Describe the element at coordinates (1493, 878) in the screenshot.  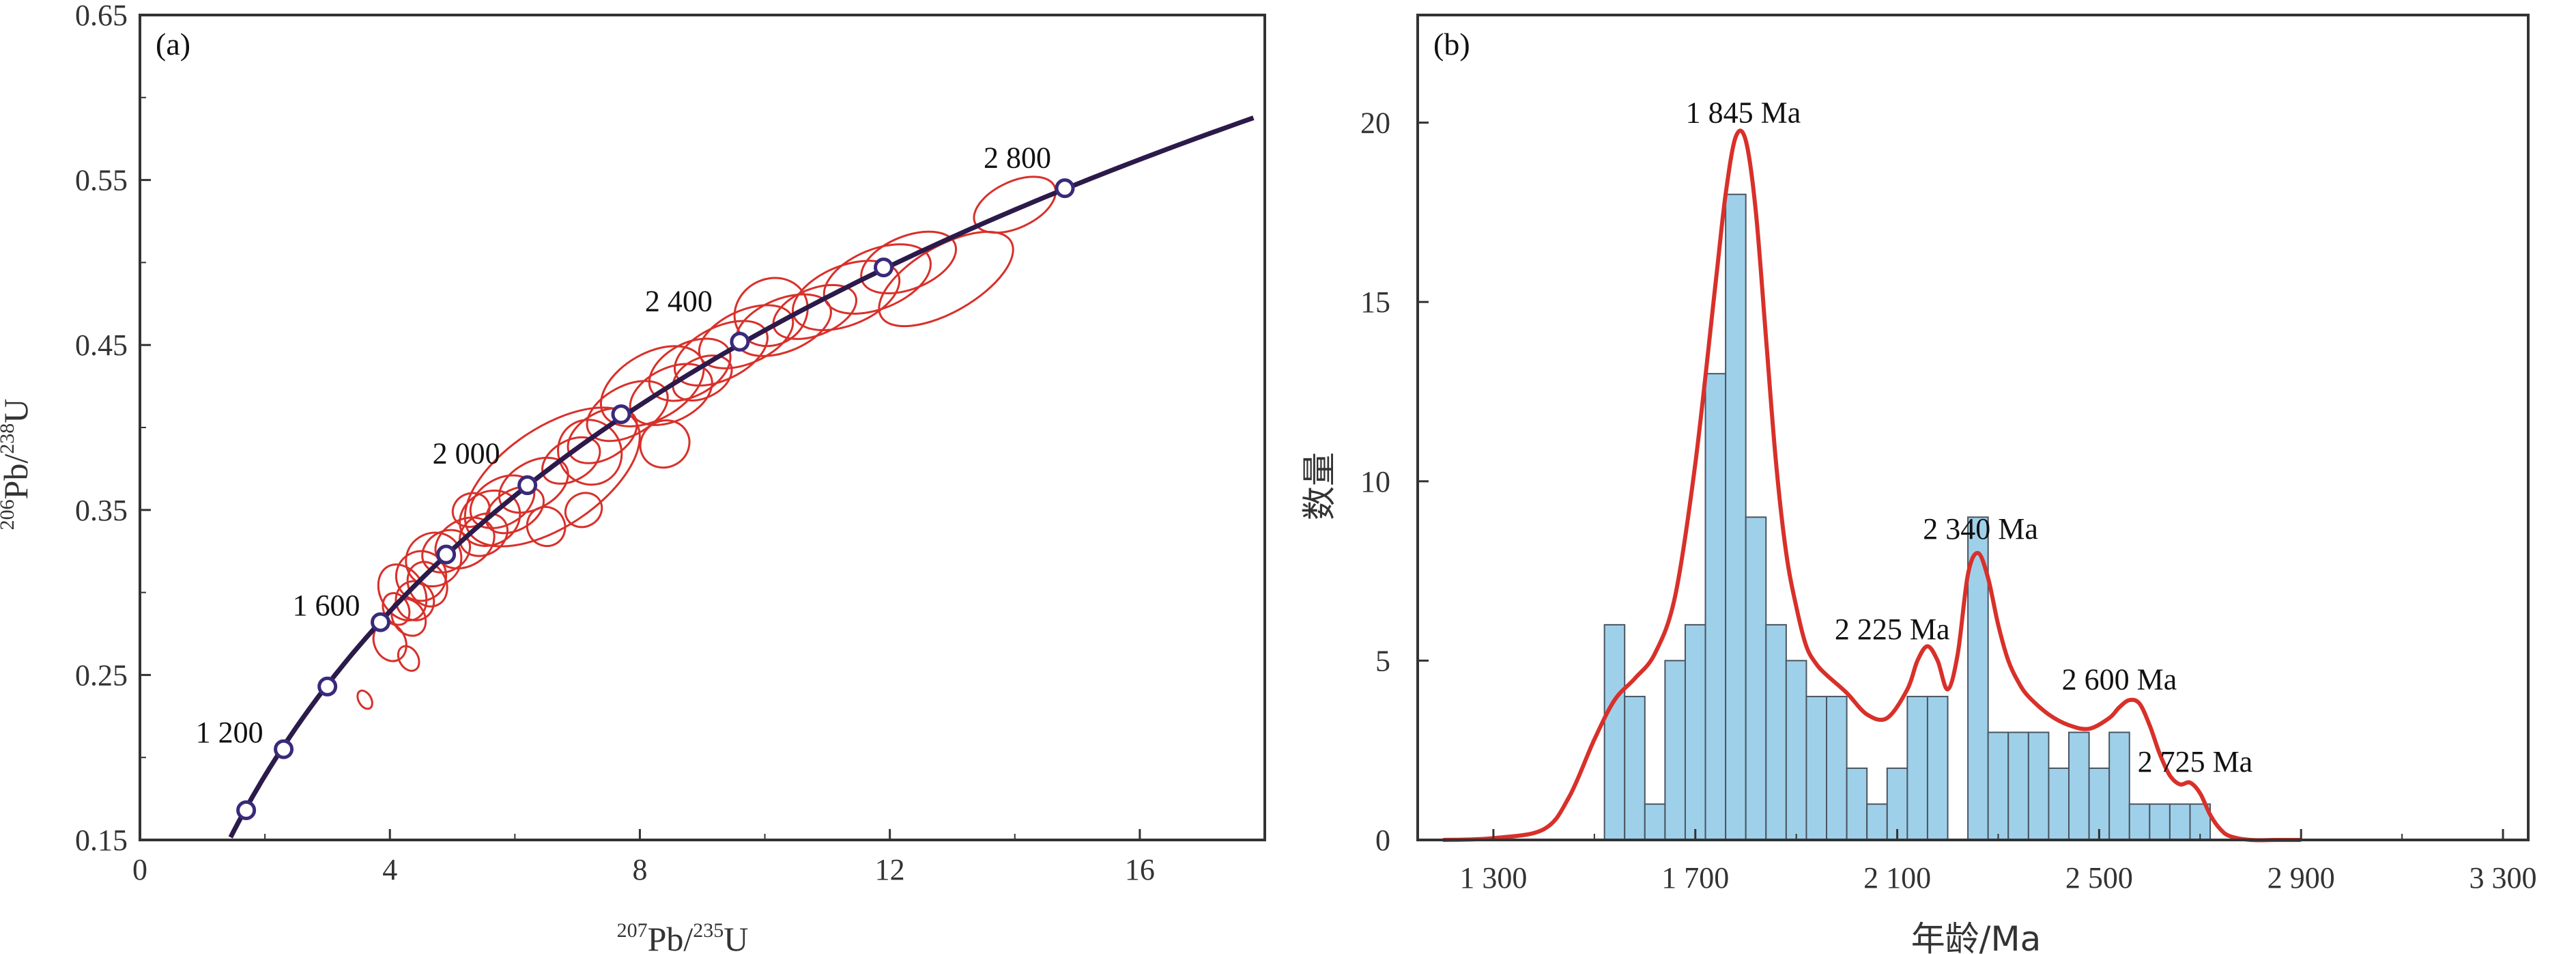
I see `b-x-tick-label-0: 1 300` at that location.